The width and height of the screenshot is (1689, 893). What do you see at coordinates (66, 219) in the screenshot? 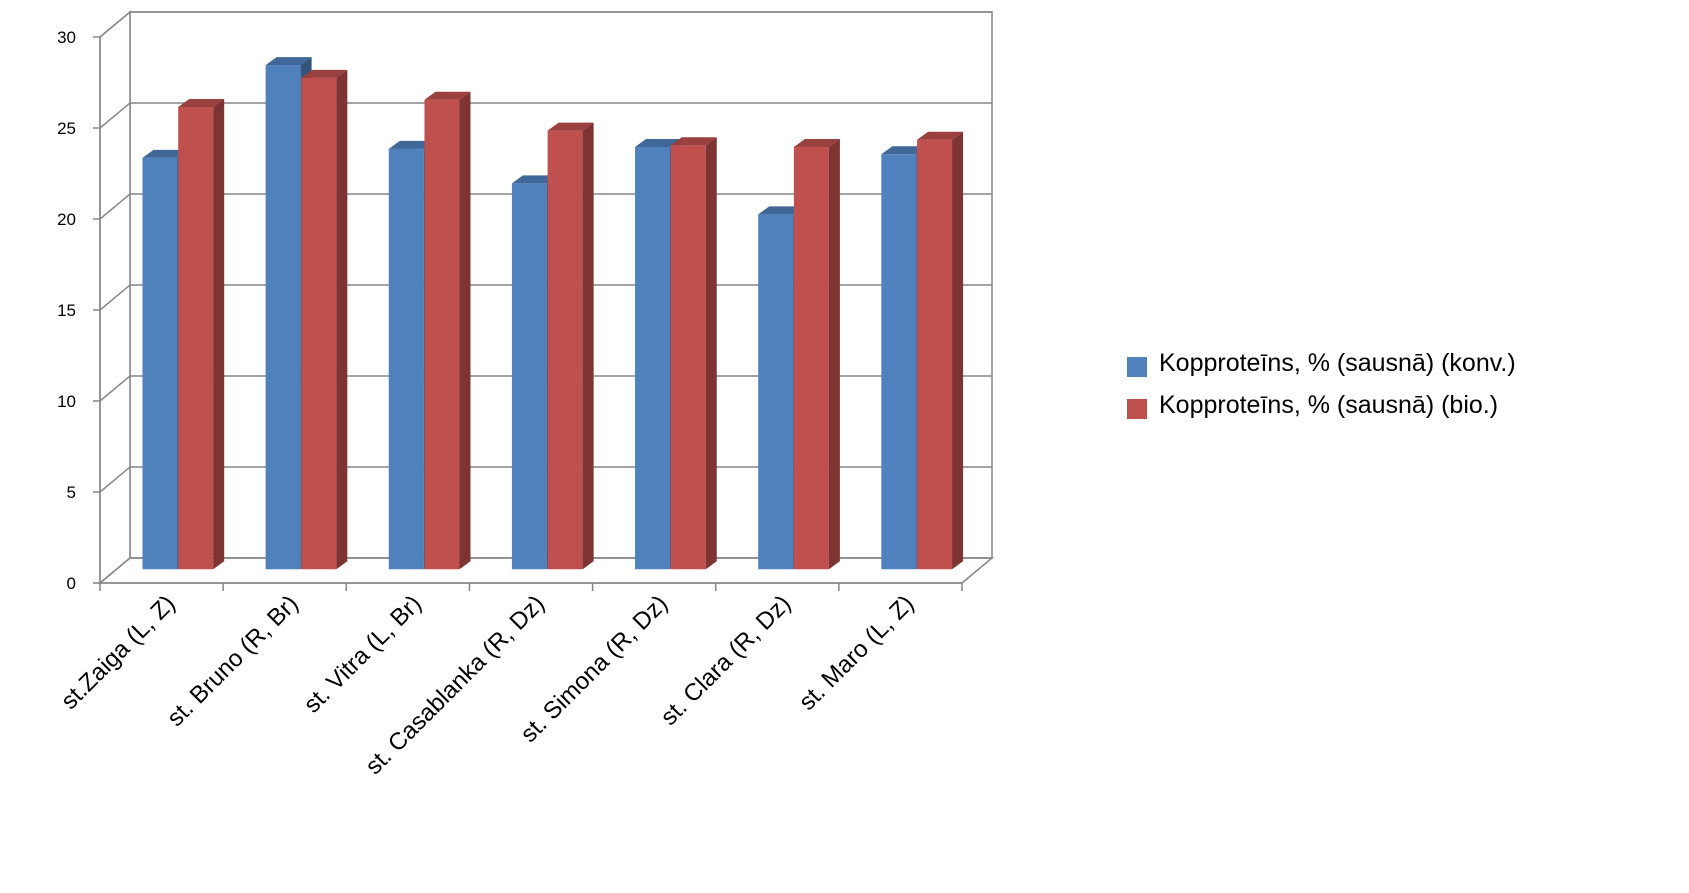
I see `y-tick-label: 20` at bounding box center [66, 219].